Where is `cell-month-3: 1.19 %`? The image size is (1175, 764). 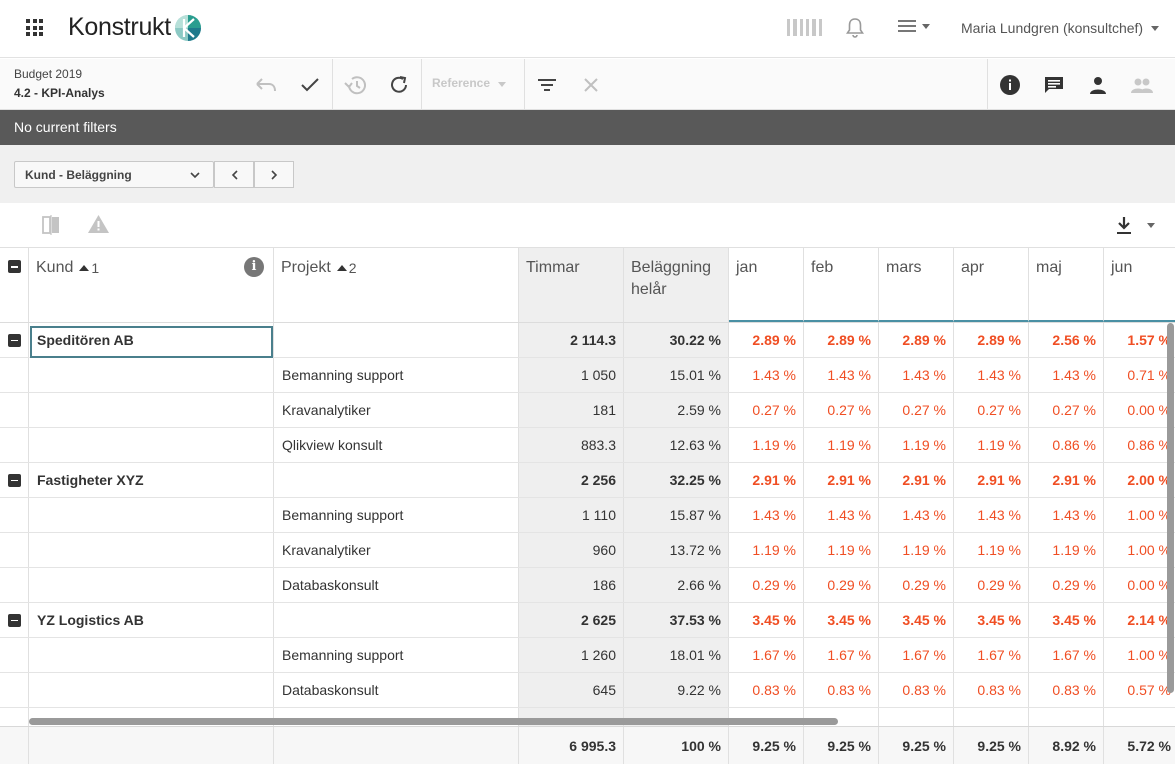 cell-month-3: 1.19 % is located at coordinates (991, 550).